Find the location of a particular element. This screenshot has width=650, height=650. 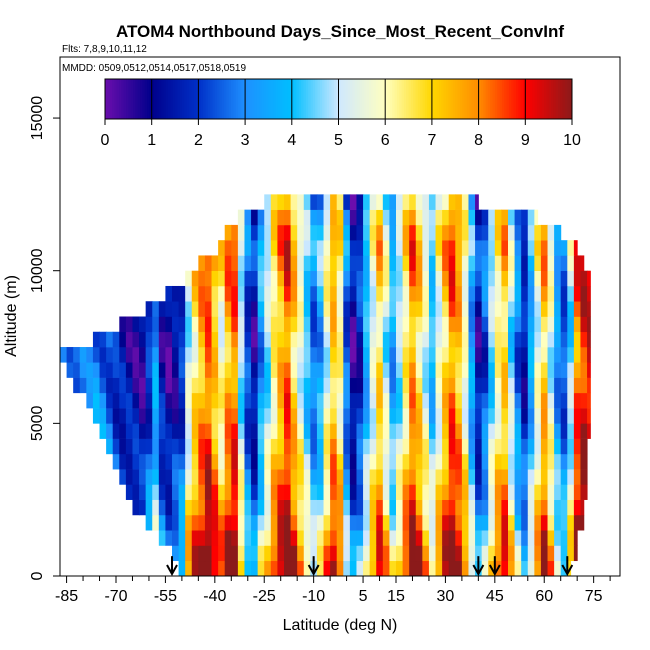

profile-markers is located at coordinates (370, 566).